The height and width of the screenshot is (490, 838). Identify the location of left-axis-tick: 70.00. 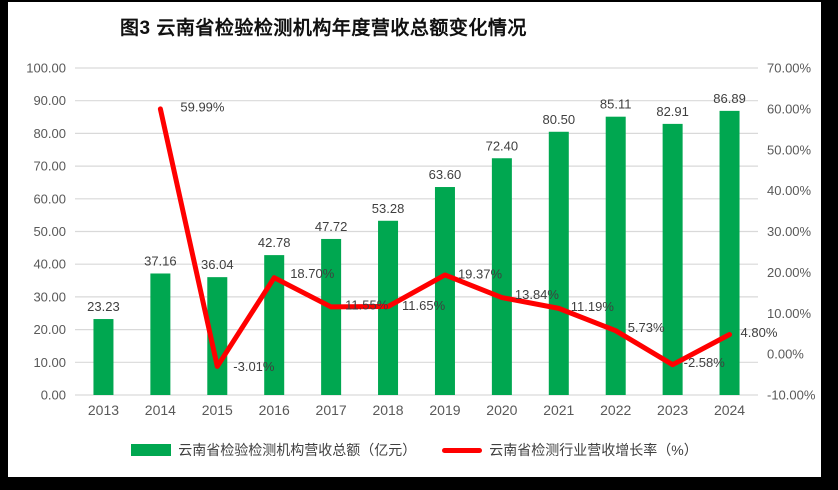
(49, 166).